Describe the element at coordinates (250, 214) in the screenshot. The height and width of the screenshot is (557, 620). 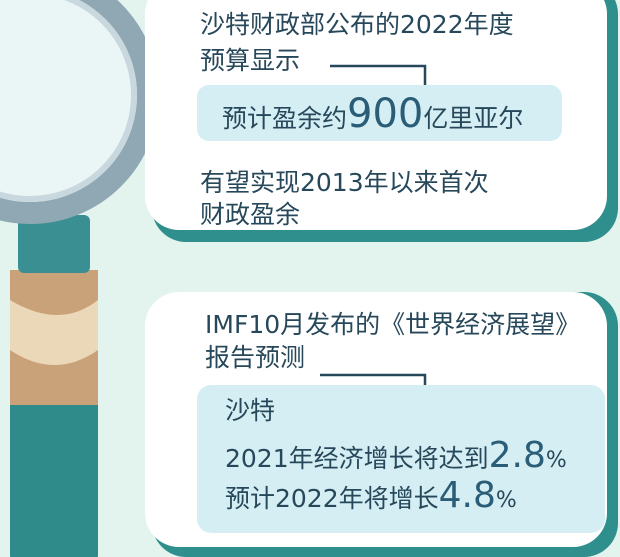
I see `text: 财政盈余` at that location.